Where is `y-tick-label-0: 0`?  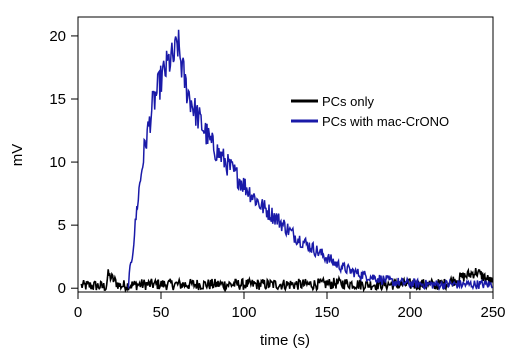 y-tick-label-0: 0 is located at coordinates (62, 288).